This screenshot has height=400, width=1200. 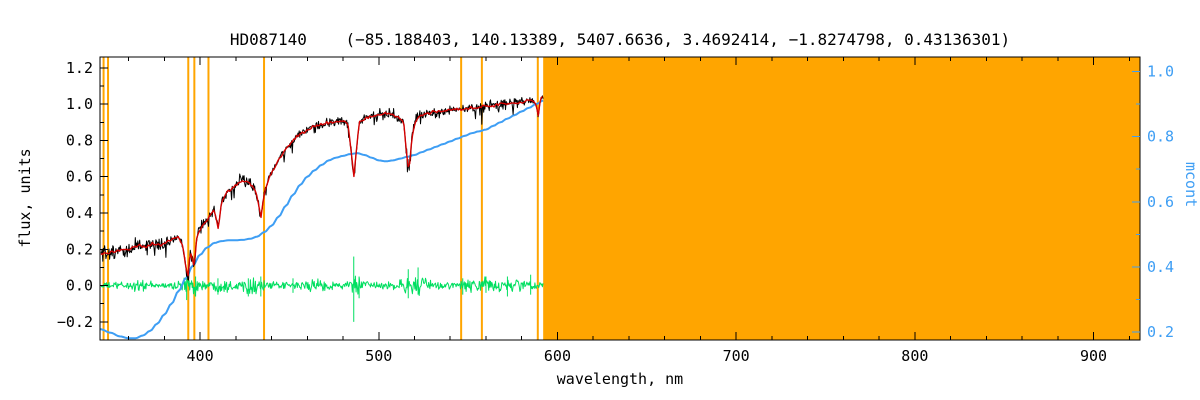 I want to click on y-axis-title-right: mcont, so click(x=1191, y=184).